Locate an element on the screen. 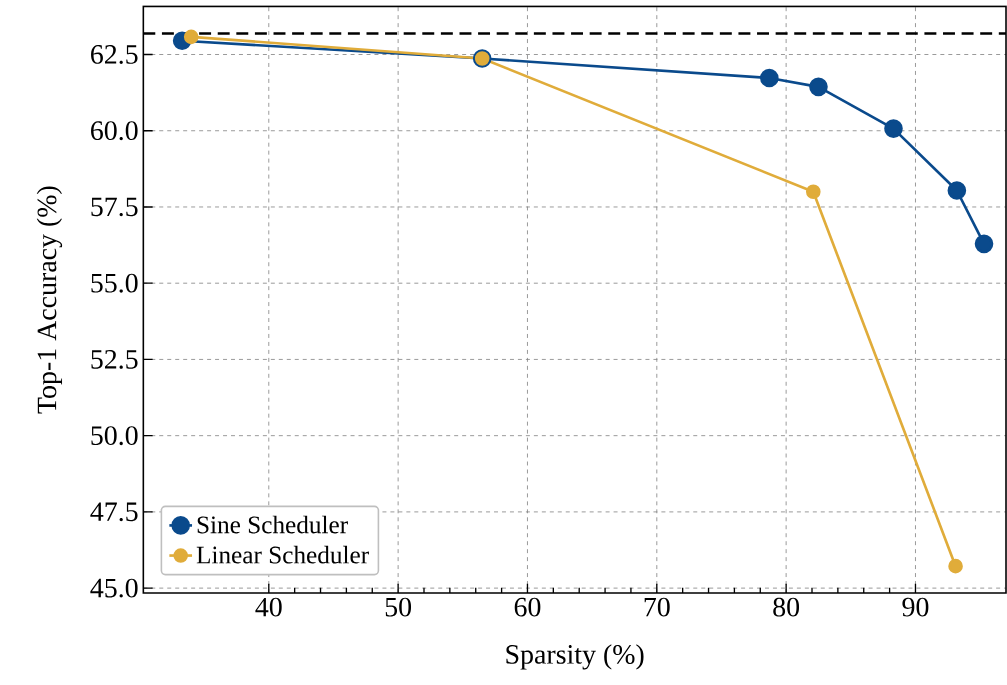 Image resolution: width=1007 pixels, height=685 pixels. x-tick-label: 70 is located at coordinates (657, 607).